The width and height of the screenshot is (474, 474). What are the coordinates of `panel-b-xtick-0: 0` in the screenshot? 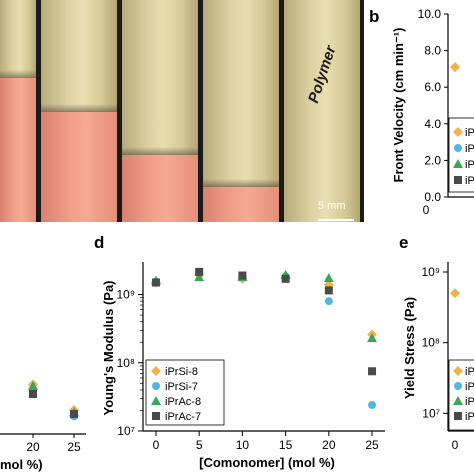 It's located at (426, 210).